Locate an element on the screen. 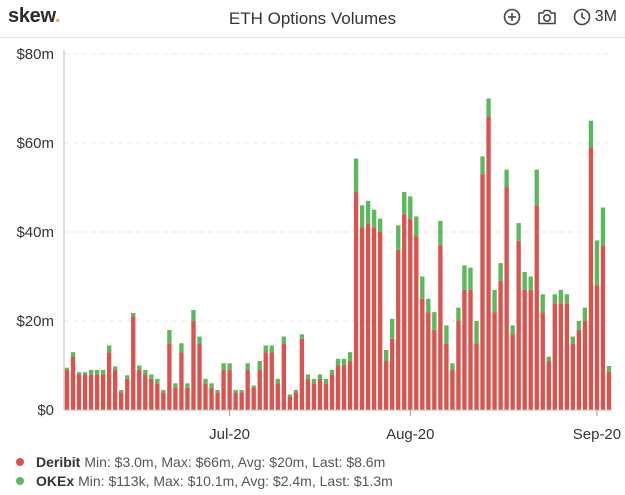  skew-logo: skew. is located at coordinates (34, 16).